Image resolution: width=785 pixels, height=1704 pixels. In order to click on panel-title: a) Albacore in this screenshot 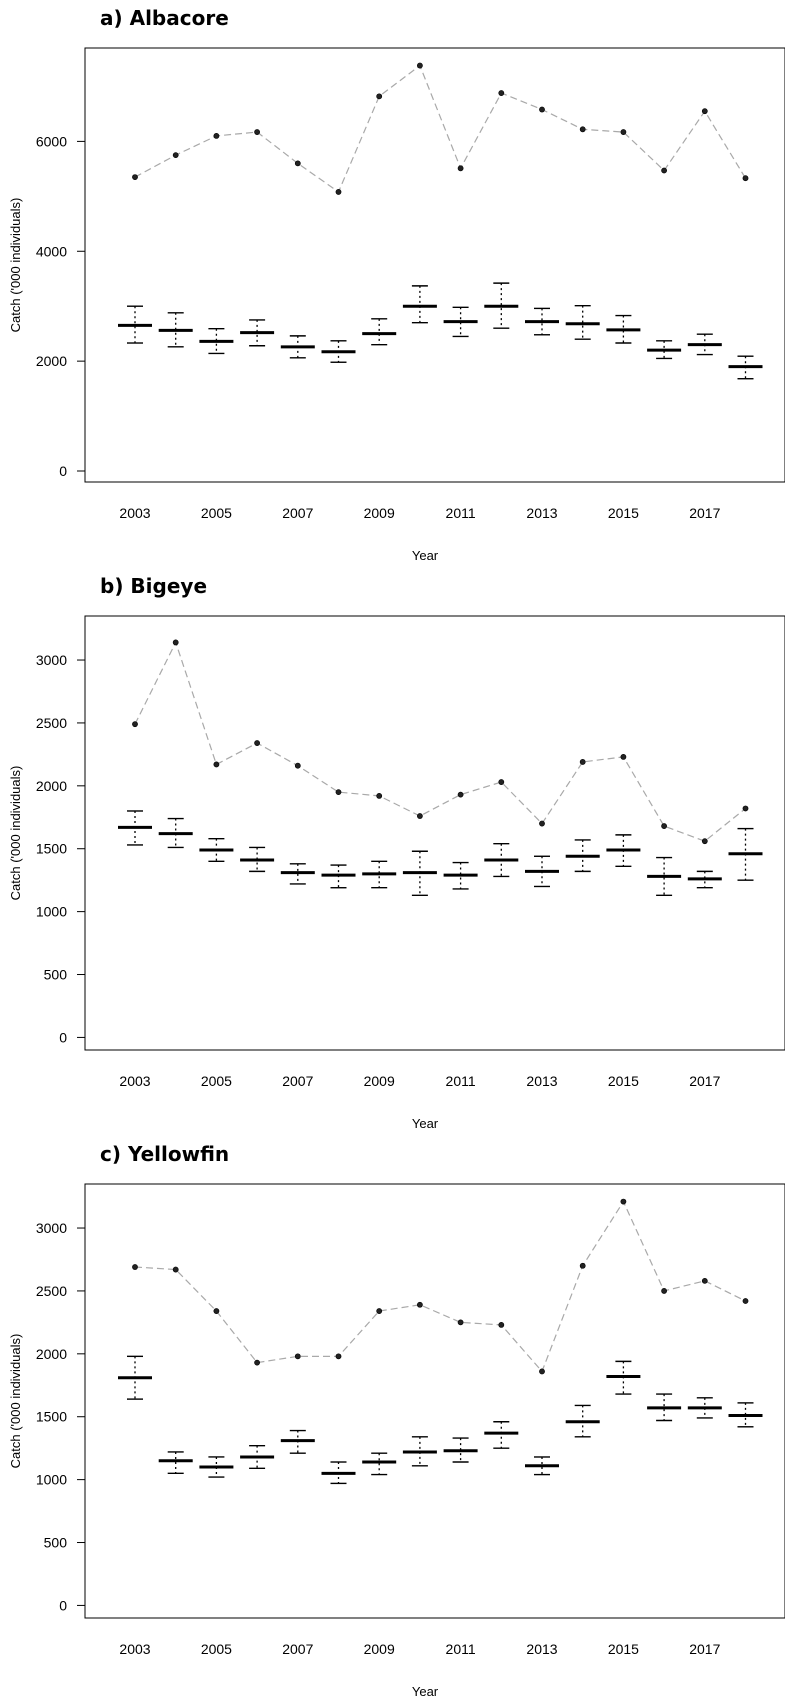, I will do `click(164, 18)`.